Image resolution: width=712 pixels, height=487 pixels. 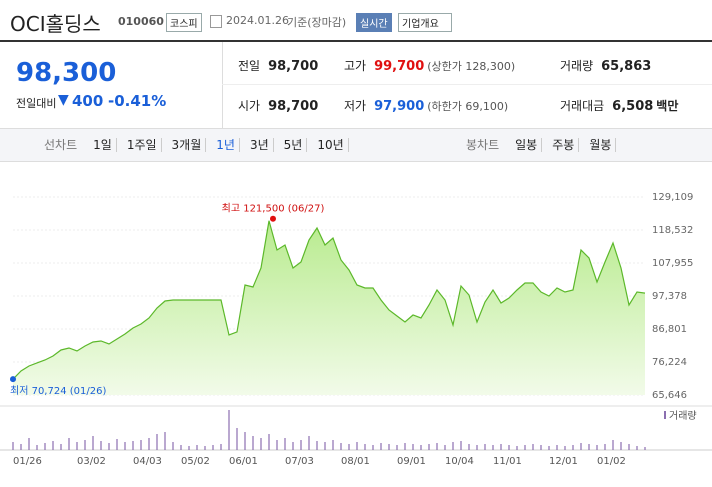 I want to click on quote-cell: 전일 98,700, so click(x=278, y=65).